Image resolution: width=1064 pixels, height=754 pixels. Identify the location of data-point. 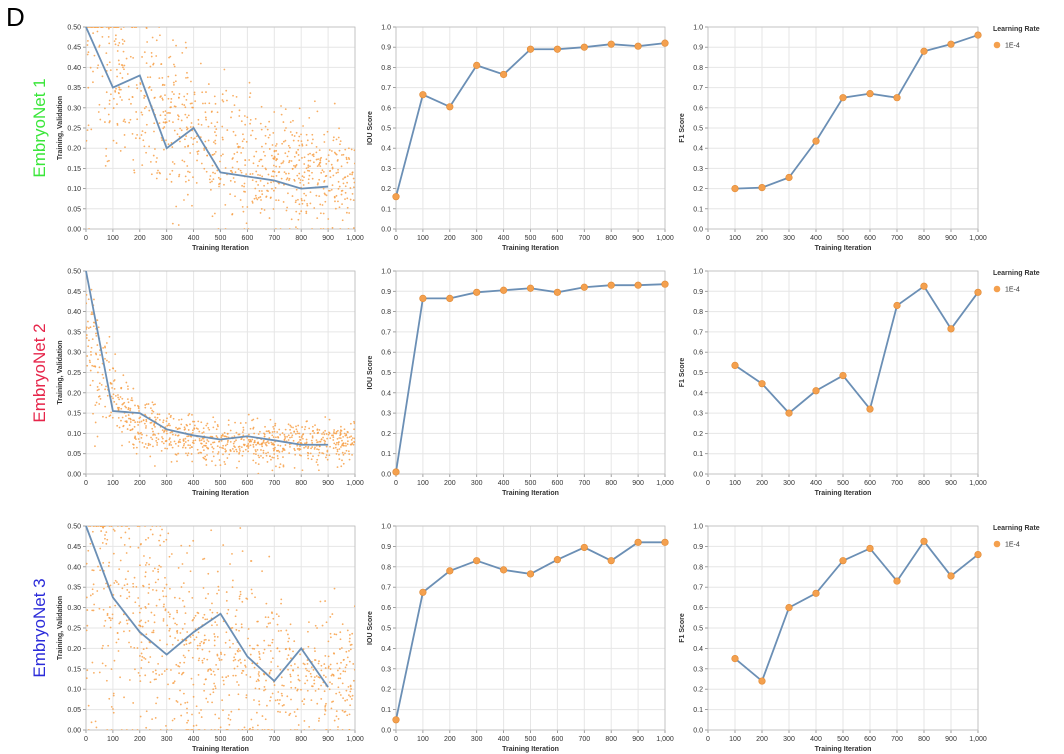
(789, 413).